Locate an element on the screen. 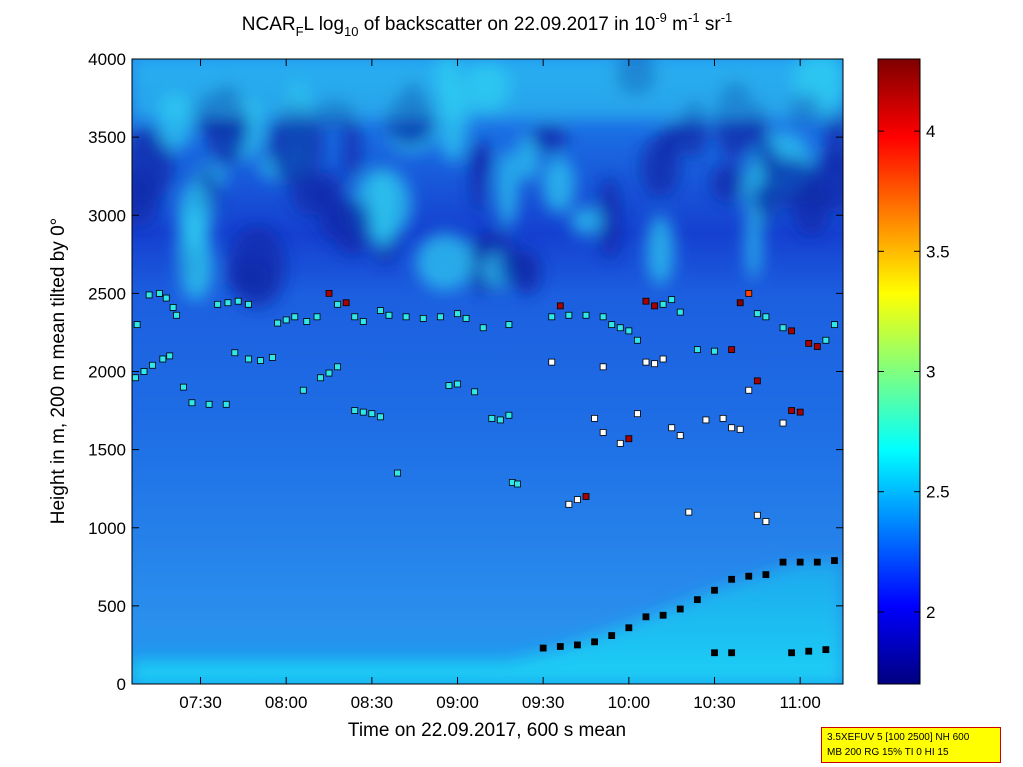 The height and width of the screenshot is (767, 1023). colorbar-tick-label: 3 is located at coordinates (930, 372).